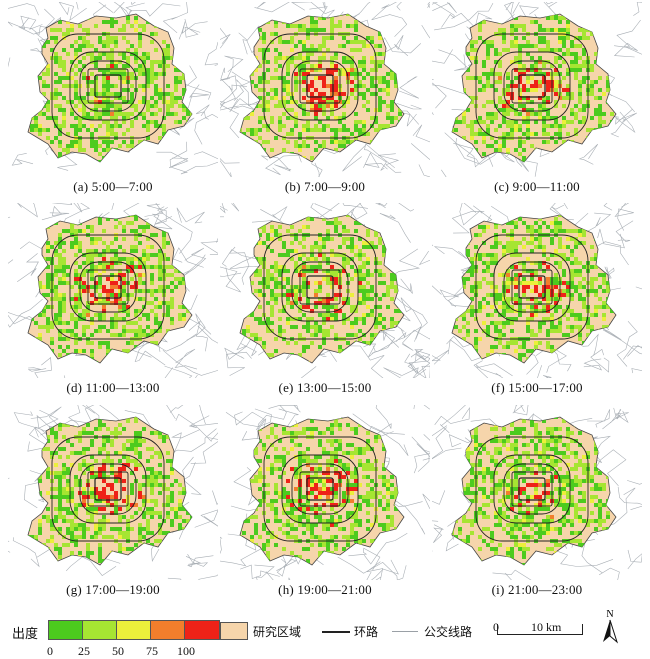 The height and width of the screenshot is (659, 650). Describe the element at coordinates (325, 187) in the screenshot. I see `panel-caption: (b) 7:00—9:00` at that location.